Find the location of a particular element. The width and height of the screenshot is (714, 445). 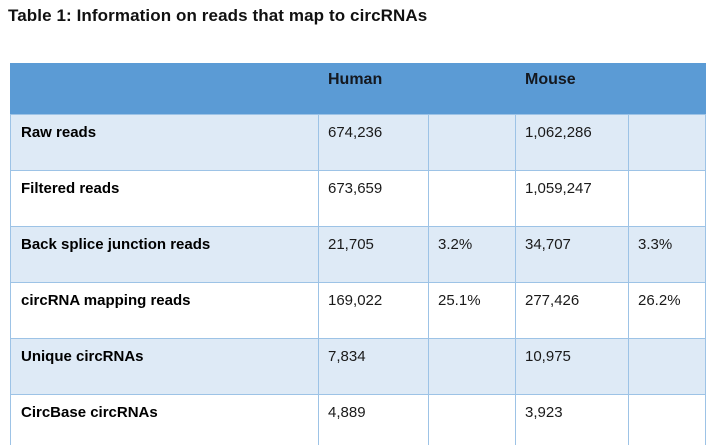

human-value-cell: 169,022 is located at coordinates (373, 310).